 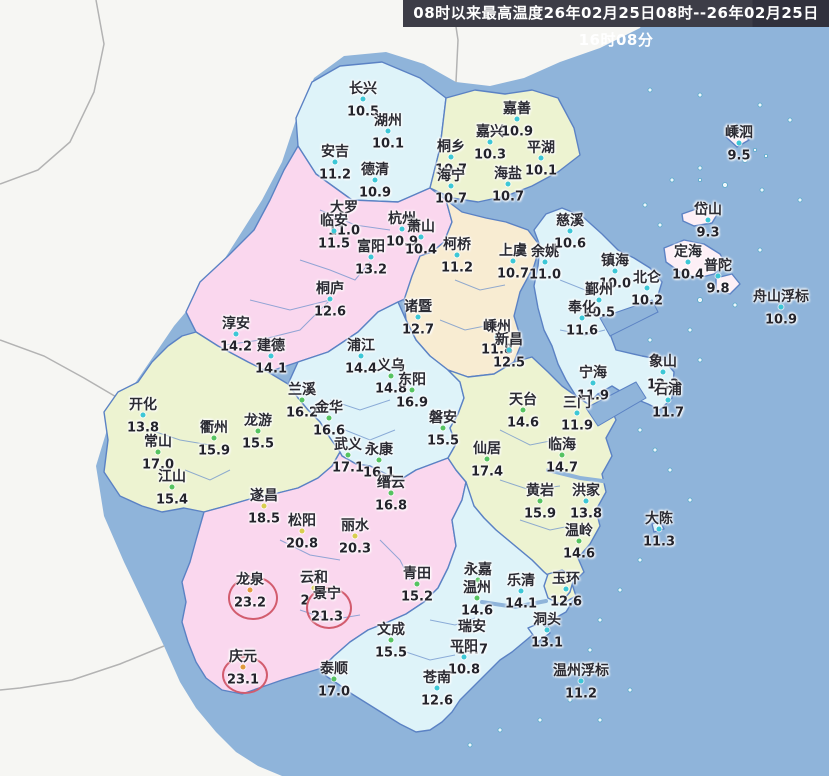 What do you see at coordinates (616, 24) in the screenshot?
I see `title-bar: 08时以来最高温度26年02月25日08时--26年02月25日16时08分` at bounding box center [616, 24].